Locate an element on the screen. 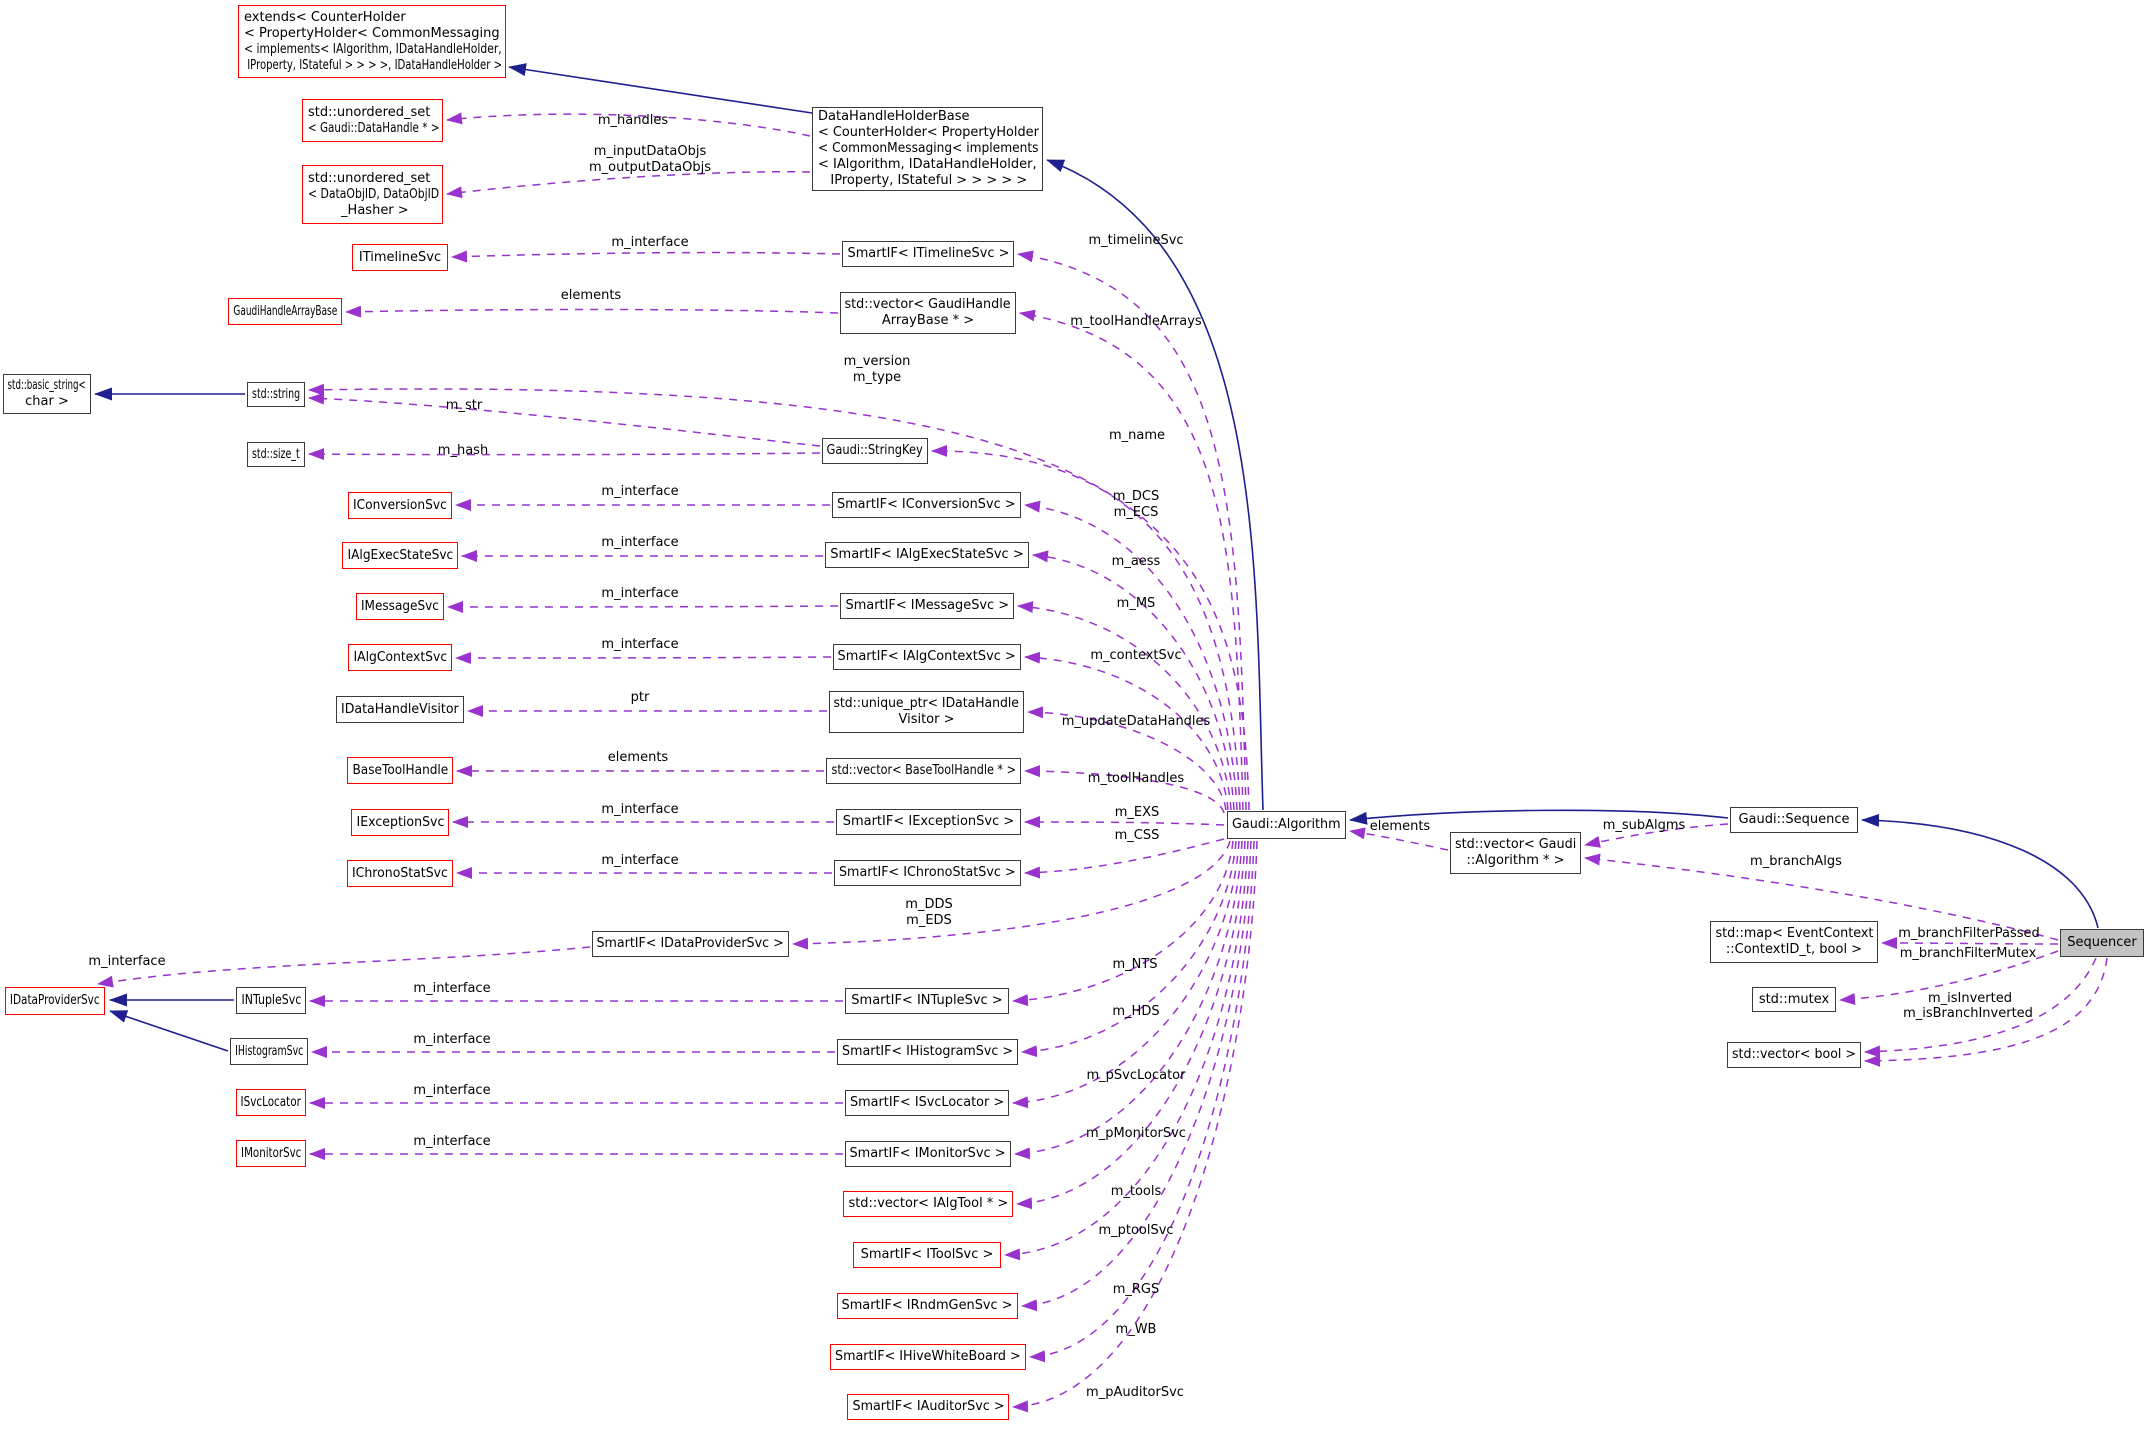  node-label: Gaudi::Sequence is located at coordinates (1794, 819).